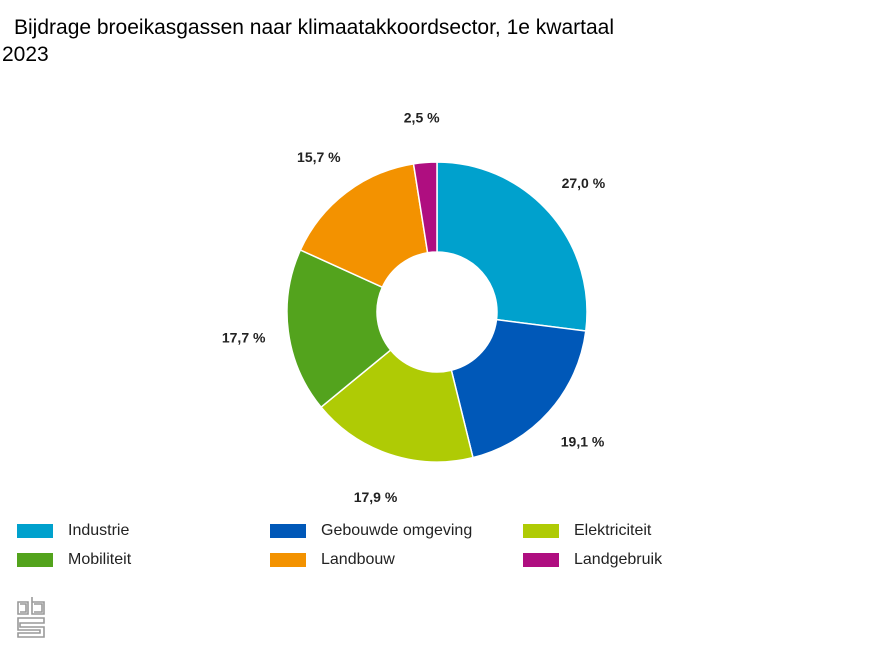 This screenshot has width=874, height=656. I want to click on data-label: 19,1 %, so click(583, 442).